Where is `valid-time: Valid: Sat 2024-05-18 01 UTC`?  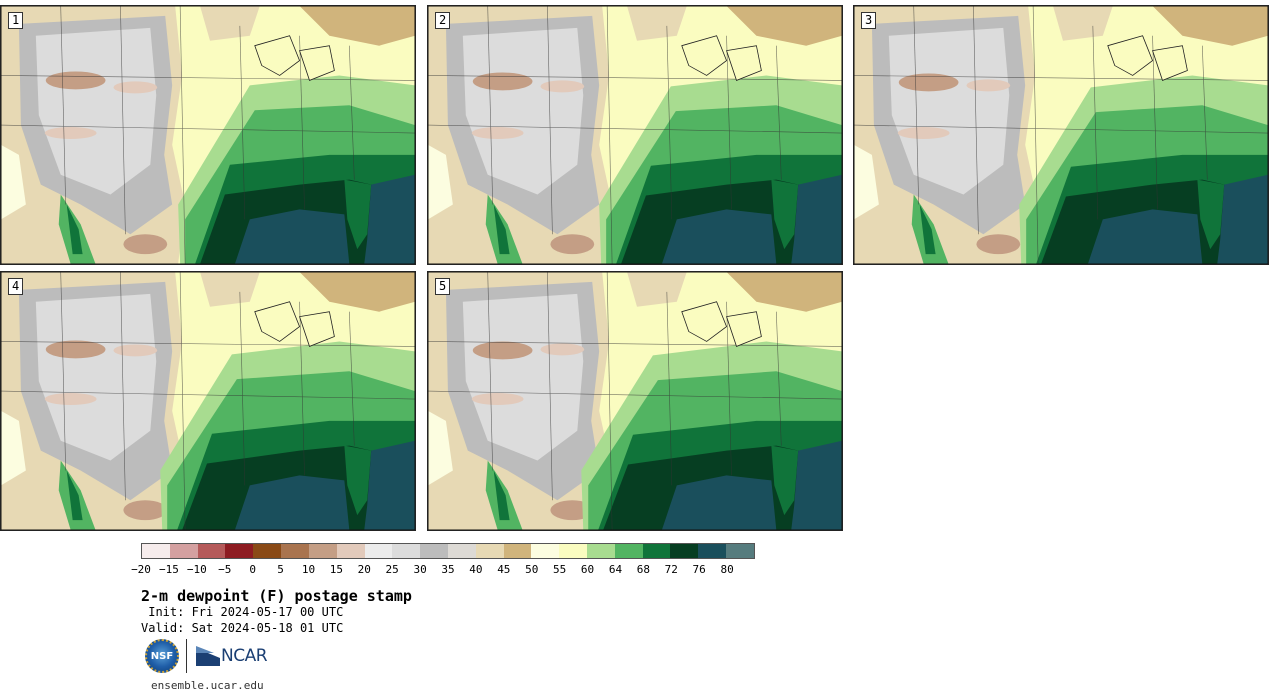
valid-time: Valid: Sat 2024-05-18 01 UTC is located at coordinates (242, 628).